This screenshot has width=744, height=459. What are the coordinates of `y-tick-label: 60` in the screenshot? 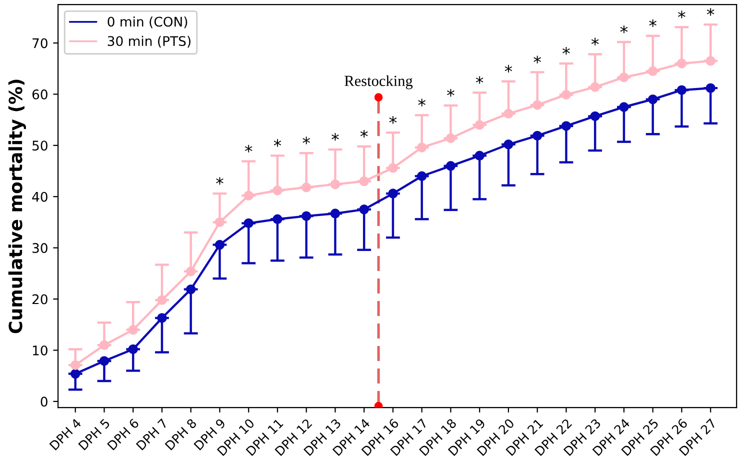 It's located at (40, 94).